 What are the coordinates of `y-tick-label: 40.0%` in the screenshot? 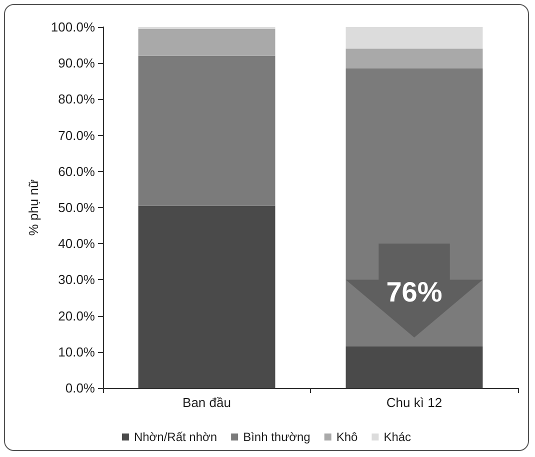 It's located at (77, 244).